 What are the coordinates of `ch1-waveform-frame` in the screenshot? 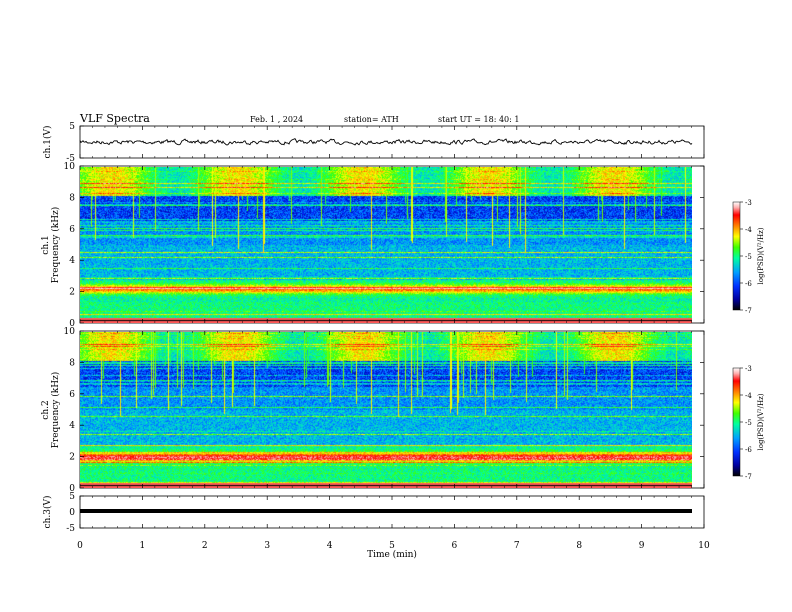 It's located at (392, 142).